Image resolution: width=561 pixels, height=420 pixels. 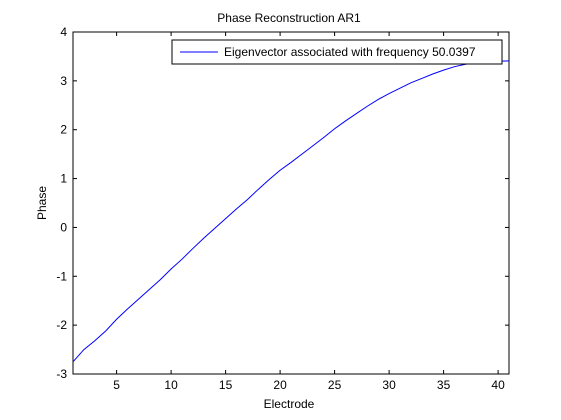 What do you see at coordinates (444, 385) in the screenshot?
I see `x-tick-label: 35` at bounding box center [444, 385].